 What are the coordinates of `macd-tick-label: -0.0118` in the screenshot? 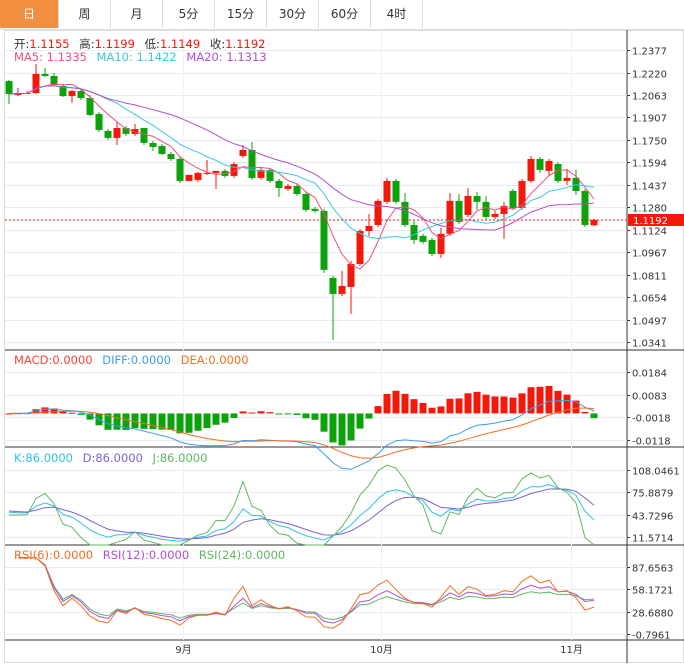 It's located at (651, 442).